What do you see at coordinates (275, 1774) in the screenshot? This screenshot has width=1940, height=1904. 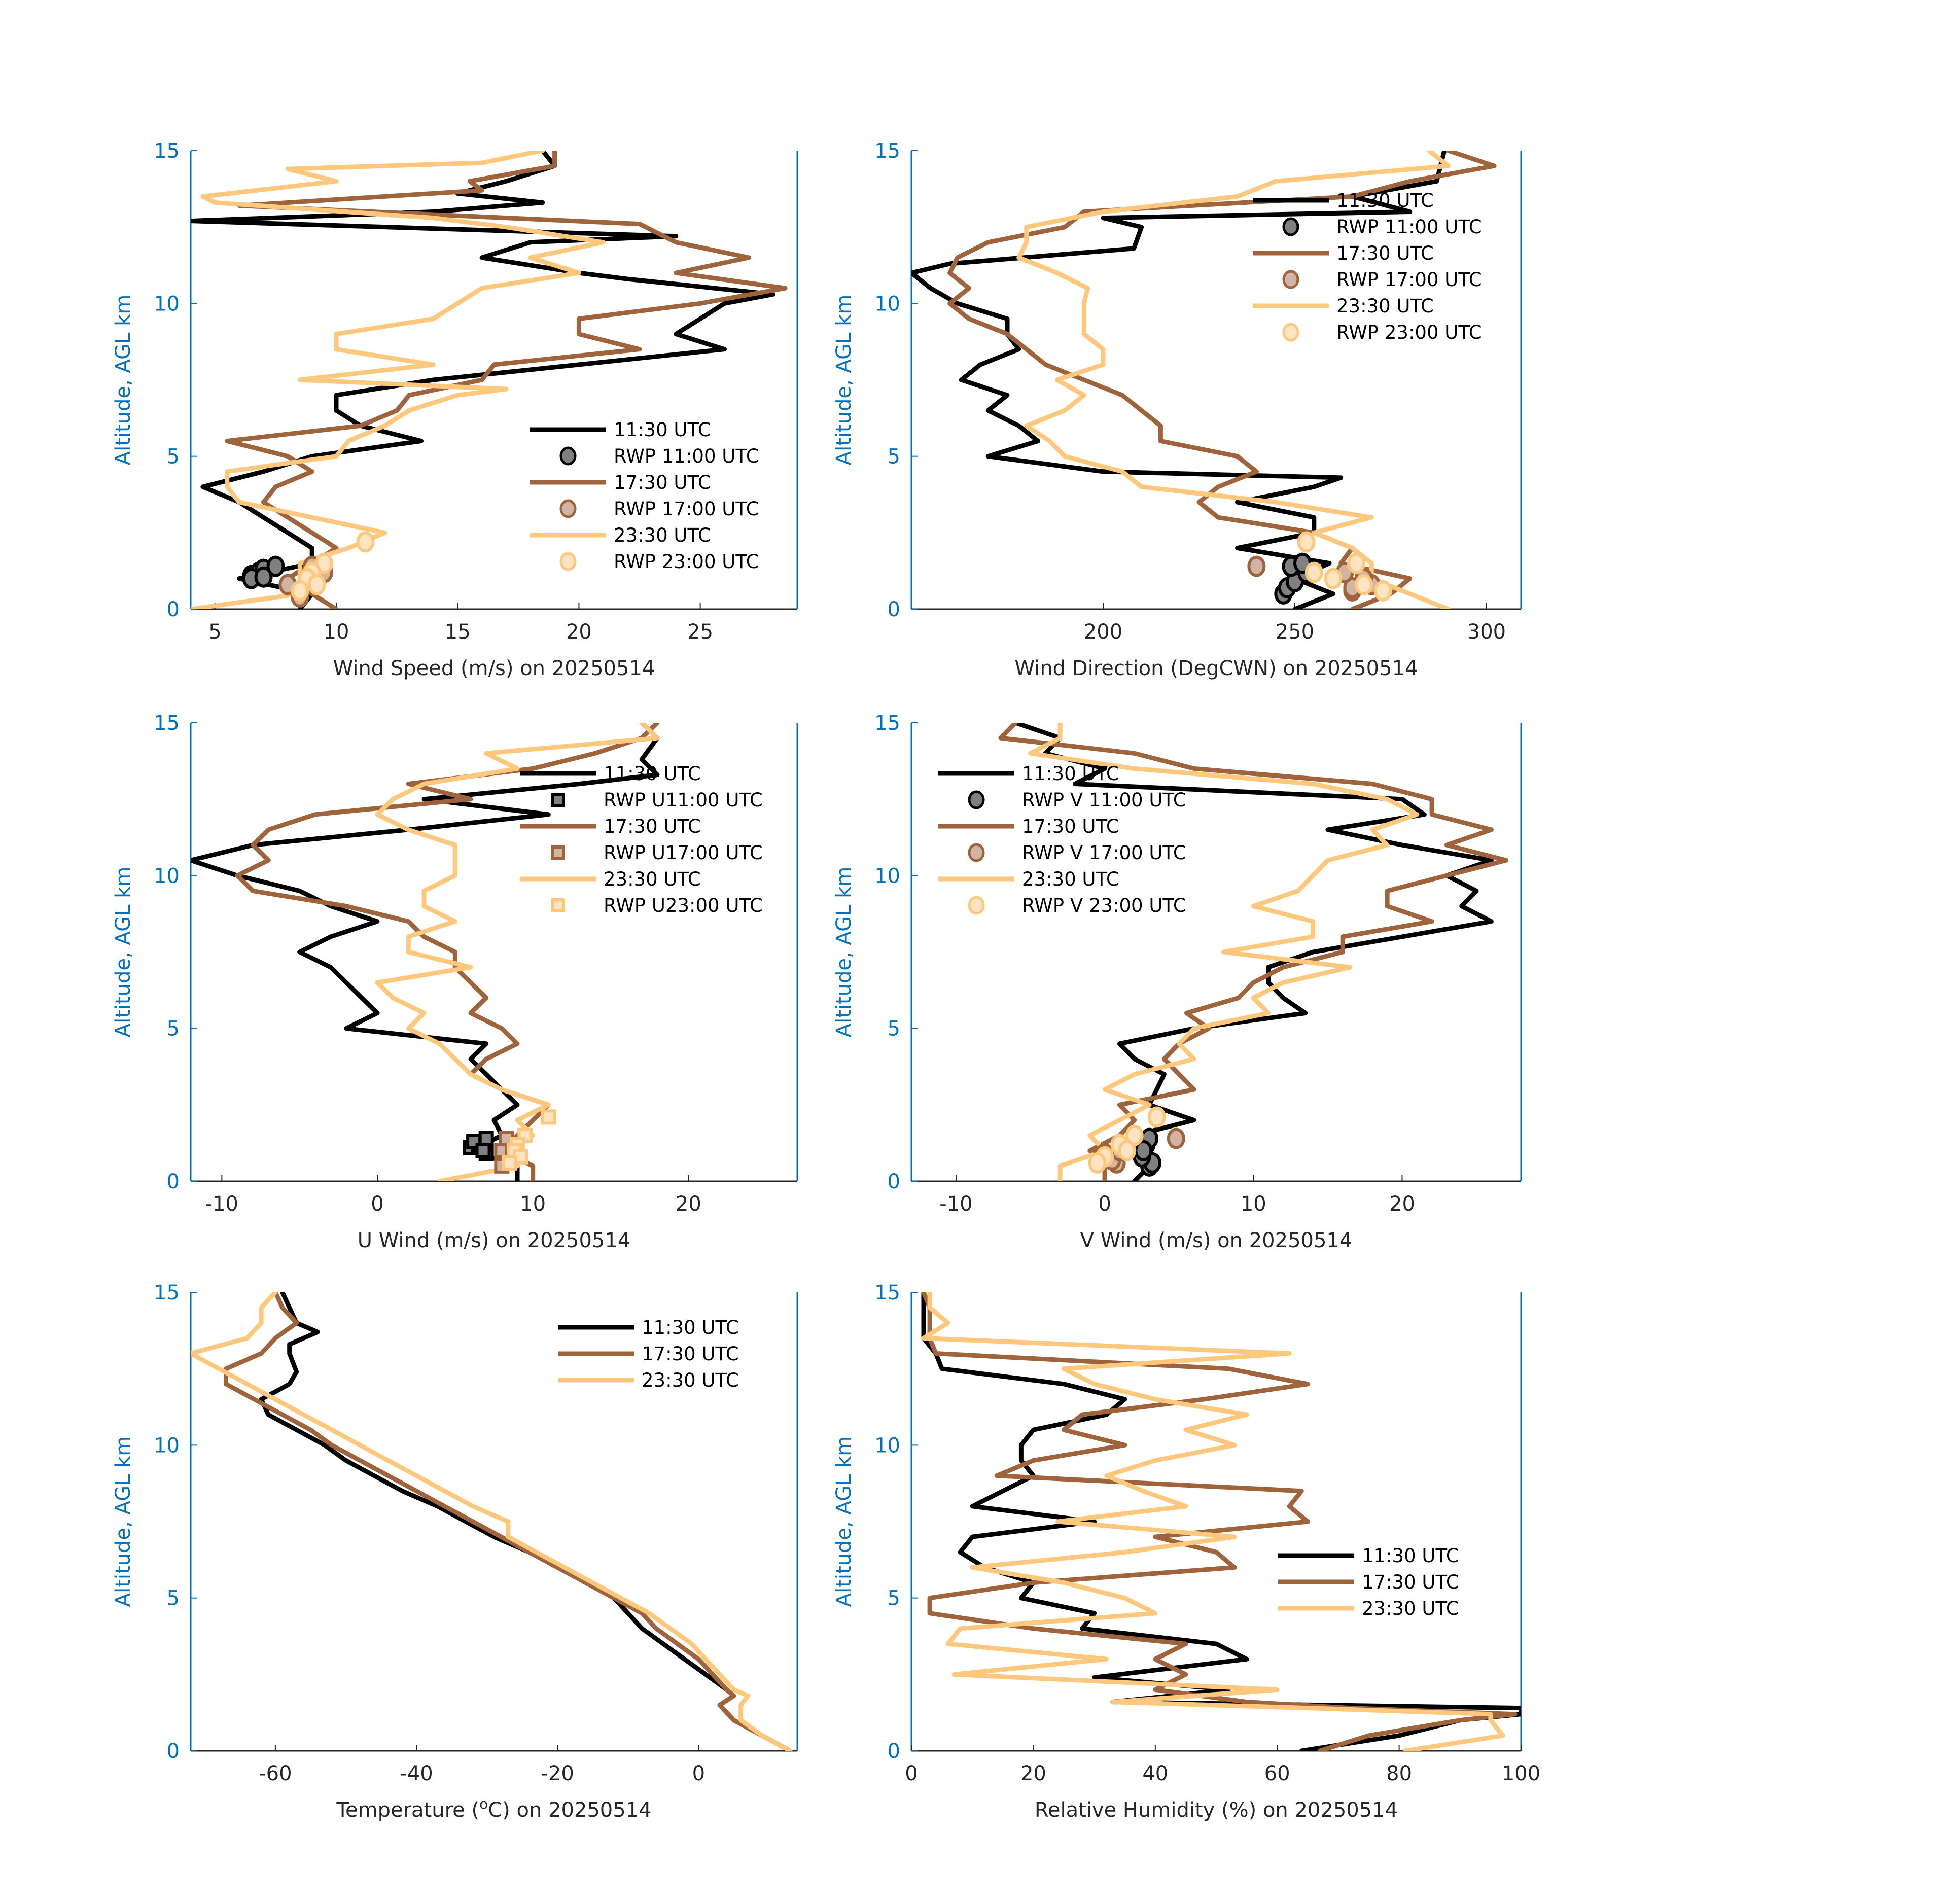 I see `x-tick-label: -60` at bounding box center [275, 1774].